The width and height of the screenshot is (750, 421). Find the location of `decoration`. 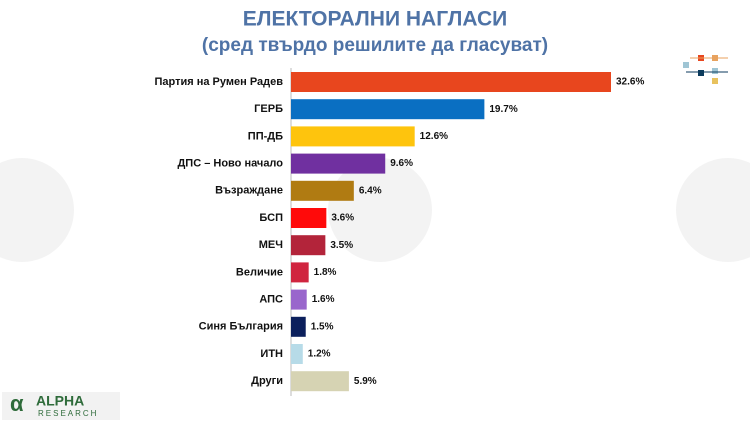

decoration is located at coordinates (705, 69).